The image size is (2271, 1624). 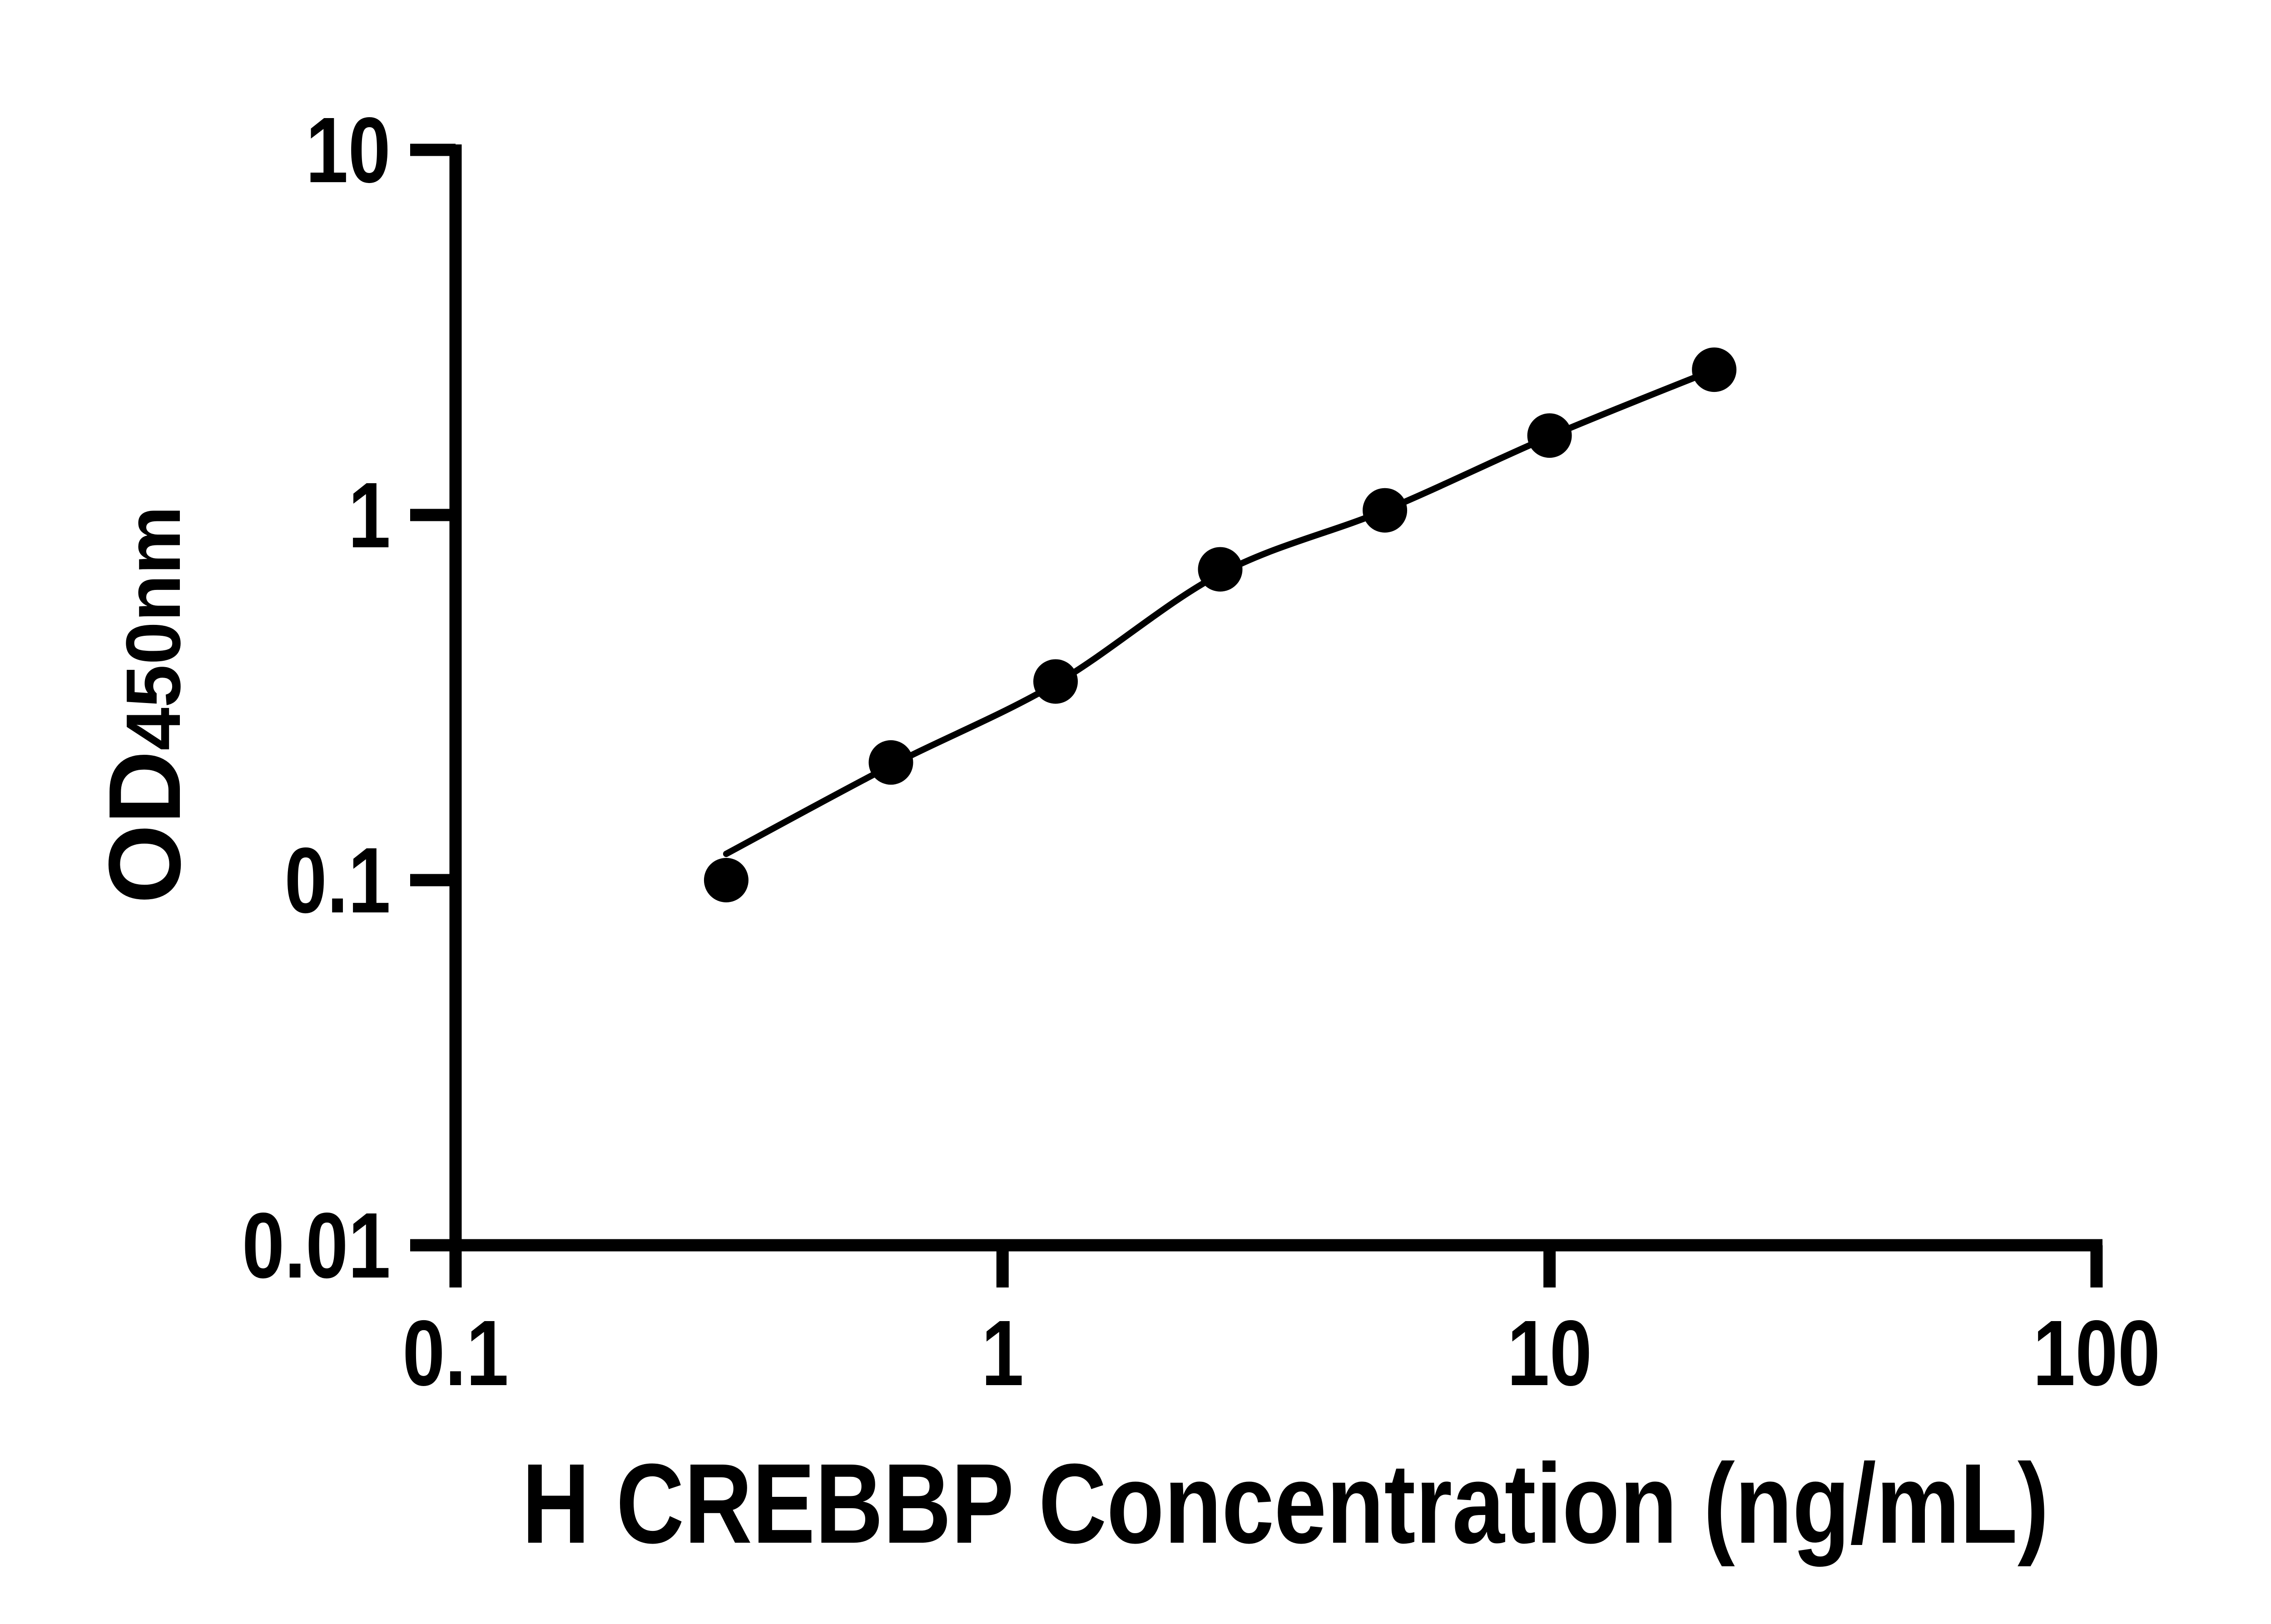 I want to click on y-tick-label: 0.1, so click(x=337, y=880).